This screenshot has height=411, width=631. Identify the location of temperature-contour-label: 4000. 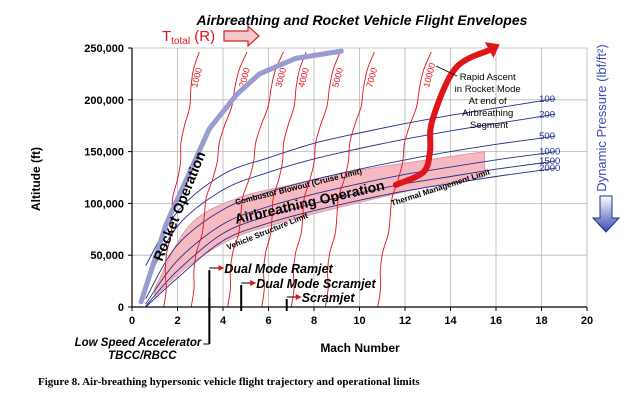
(303, 78).